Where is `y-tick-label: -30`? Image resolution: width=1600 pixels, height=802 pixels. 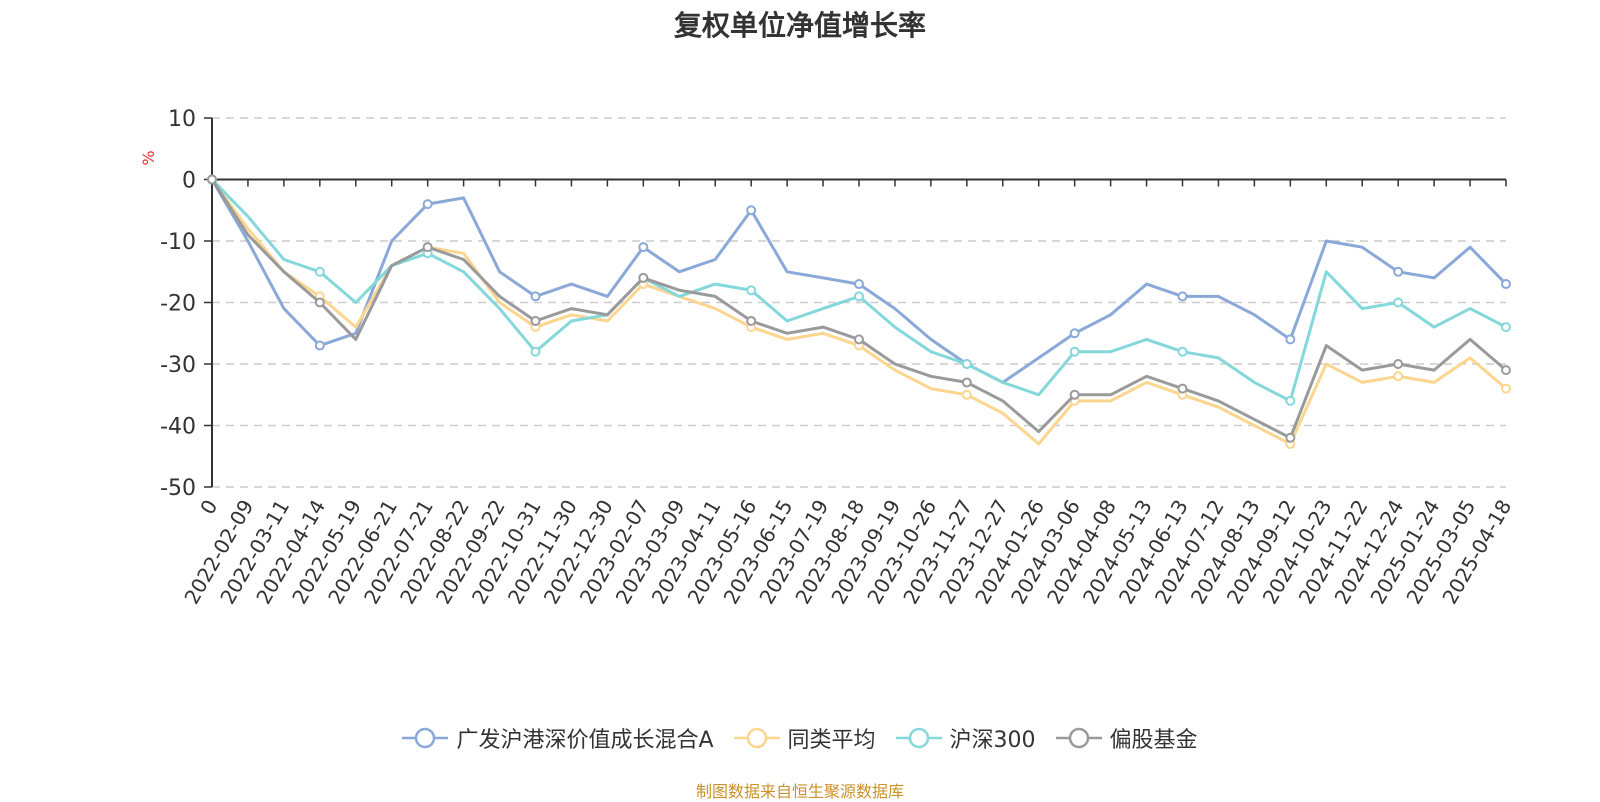 y-tick-label: -30 is located at coordinates (178, 365).